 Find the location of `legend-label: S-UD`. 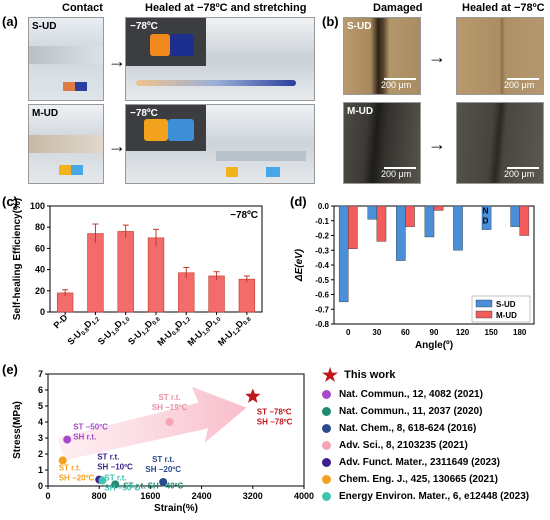

legend-label: S-UD is located at coordinates (506, 304).